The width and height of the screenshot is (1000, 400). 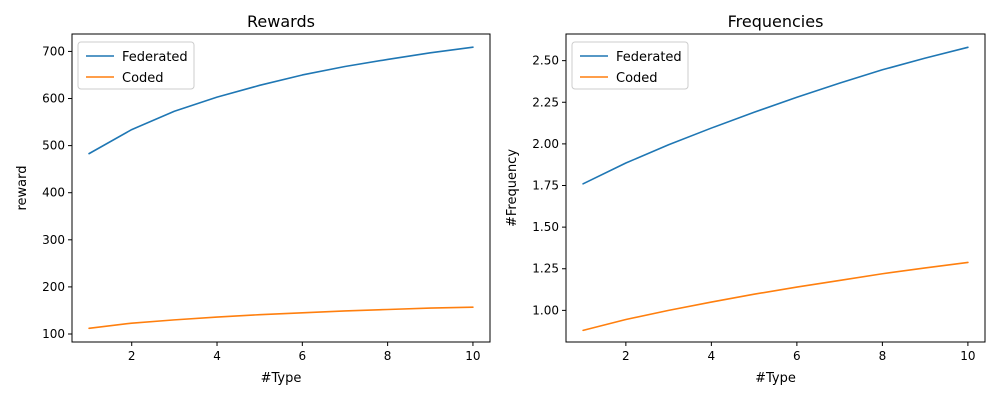 I want to click on rewards-y-tick-label: 500, so click(x=53, y=146).